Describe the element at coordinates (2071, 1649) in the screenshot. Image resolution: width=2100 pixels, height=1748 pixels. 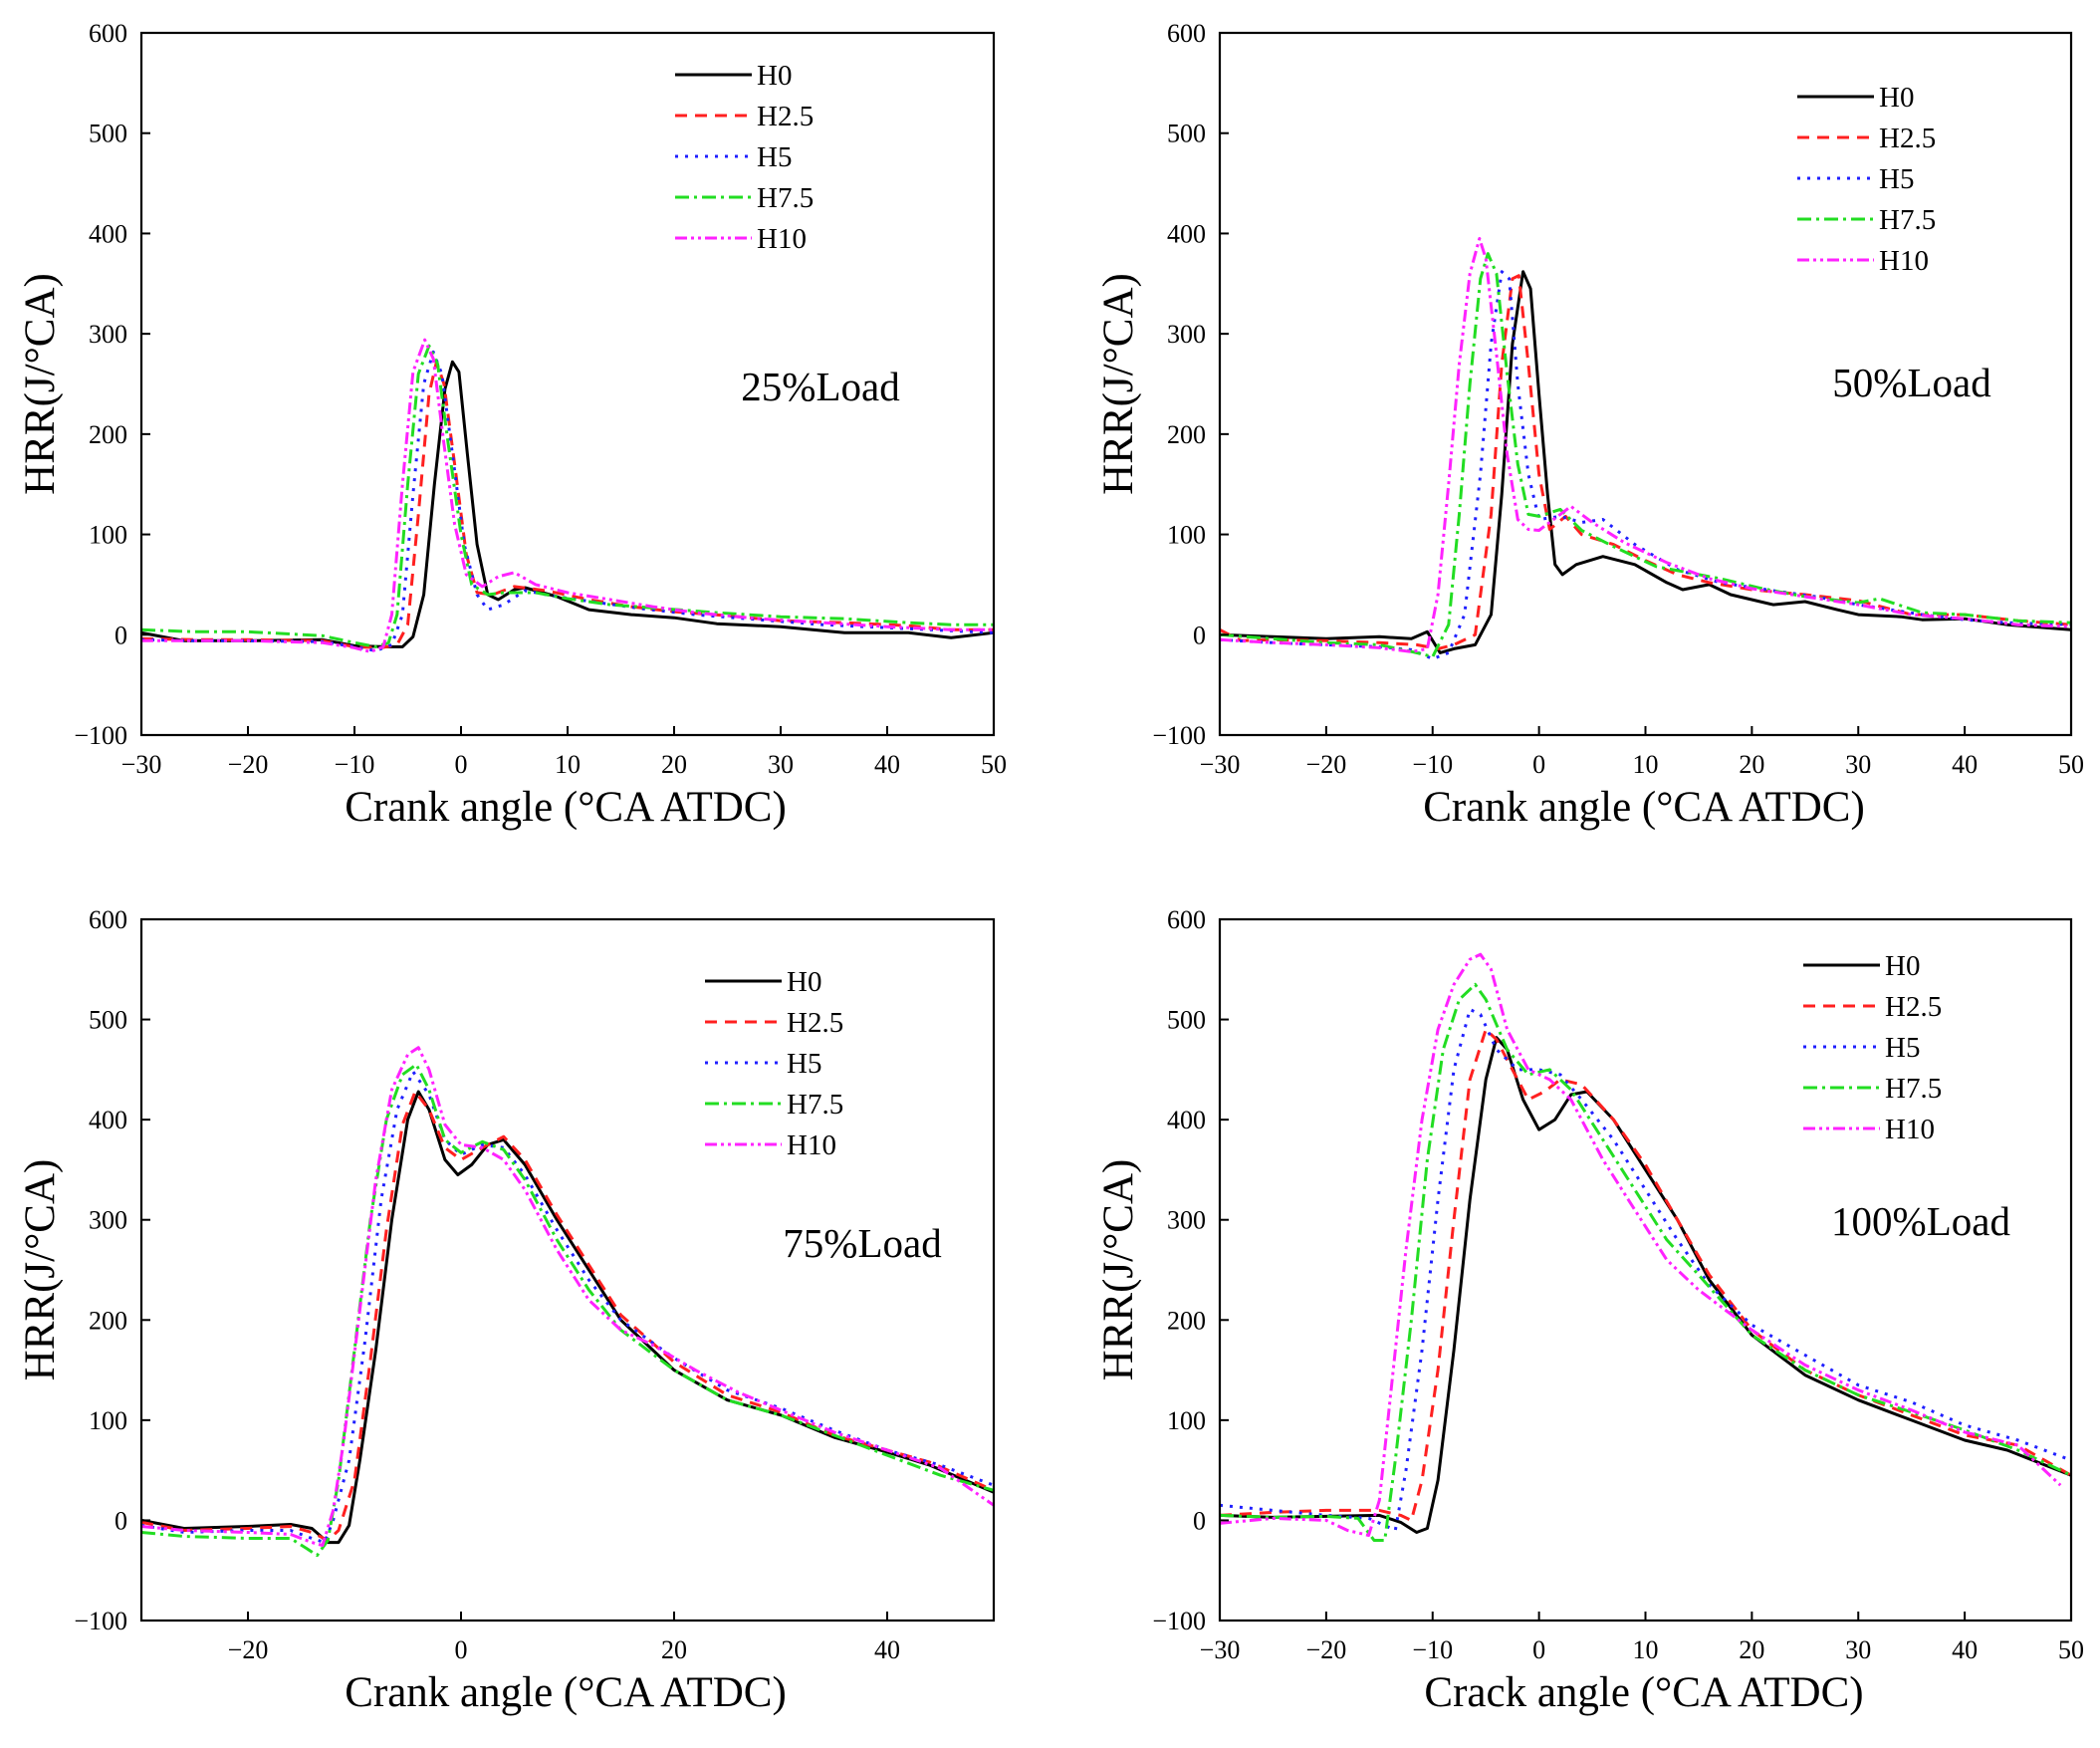
I see `x-tick-label: 50` at that location.